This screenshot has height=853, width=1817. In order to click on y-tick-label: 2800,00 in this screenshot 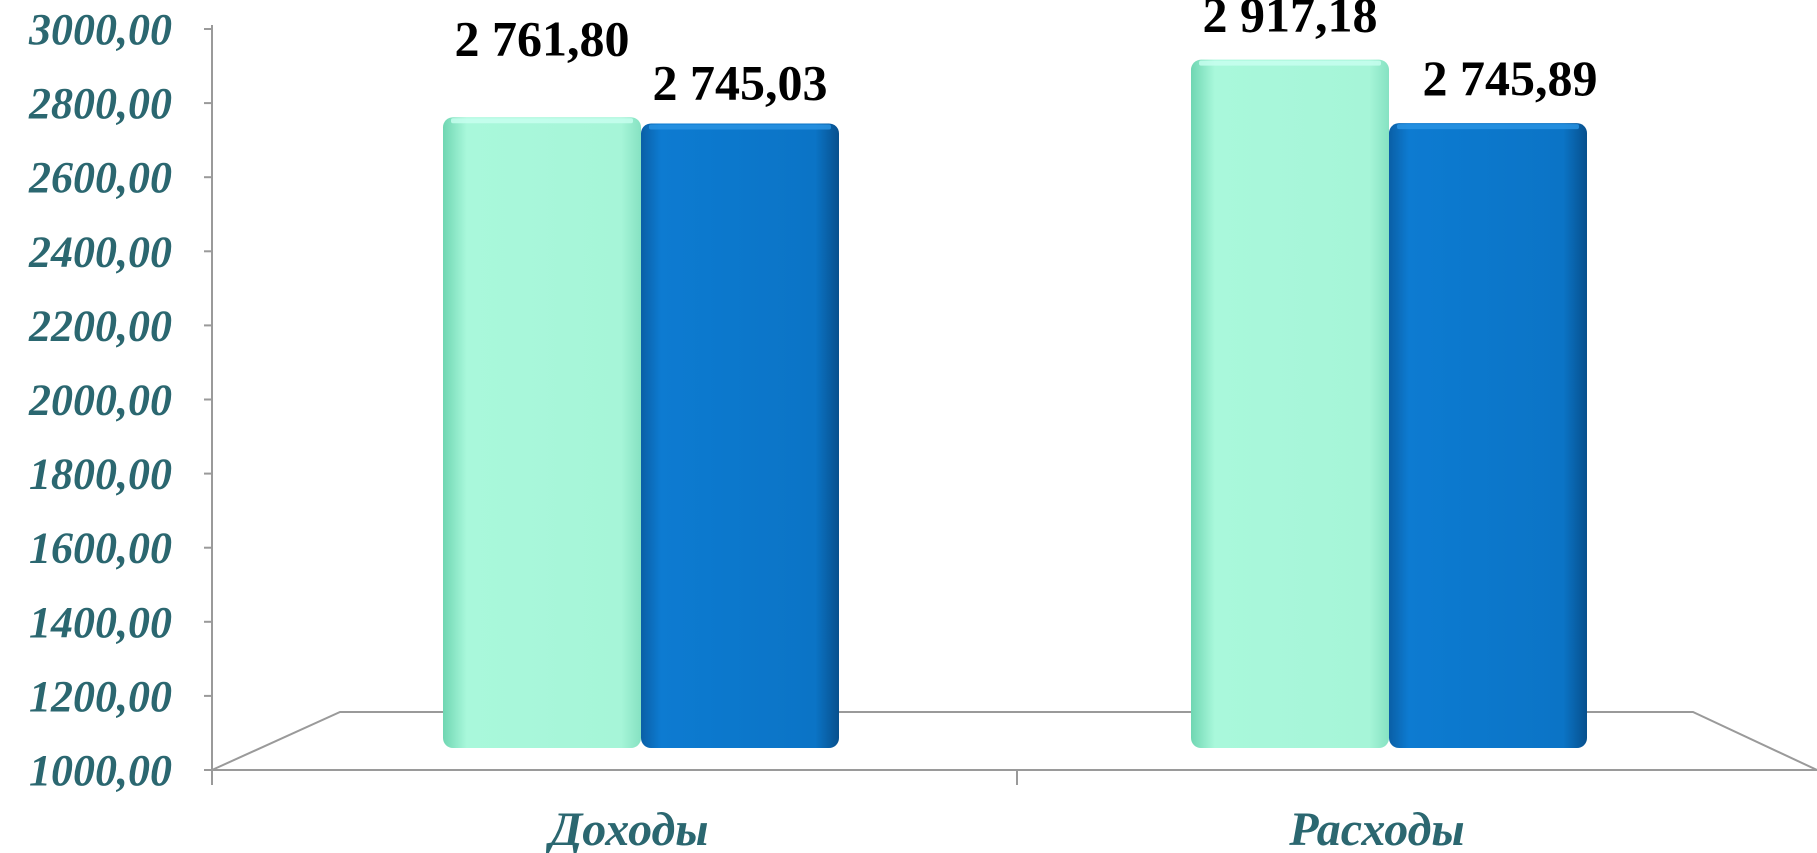, I will do `click(100, 103)`.